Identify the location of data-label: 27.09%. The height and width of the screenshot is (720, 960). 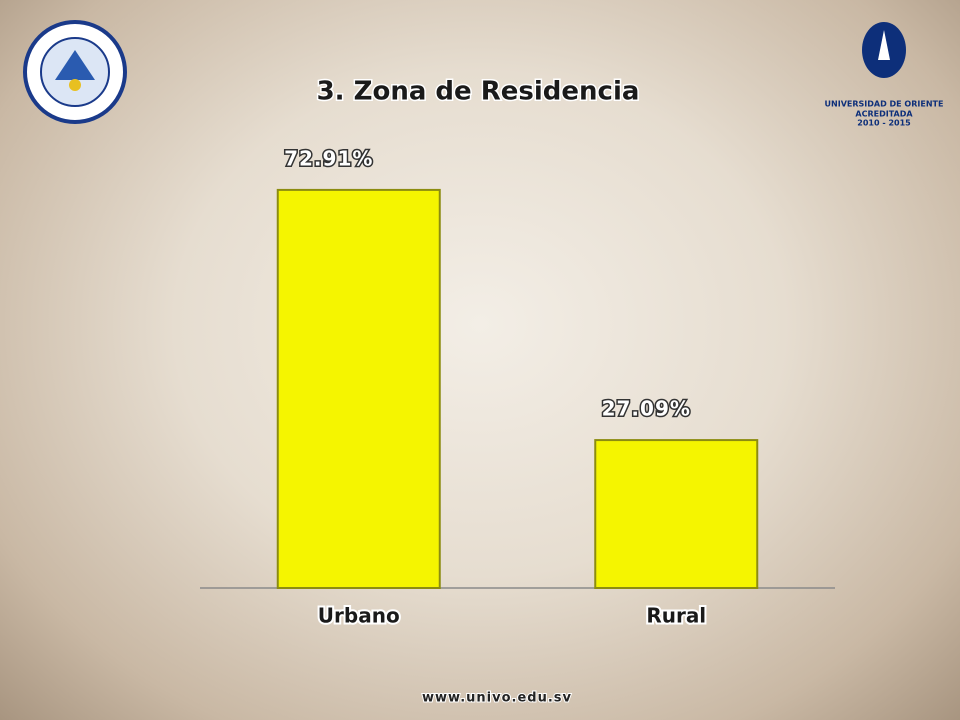
(646, 409).